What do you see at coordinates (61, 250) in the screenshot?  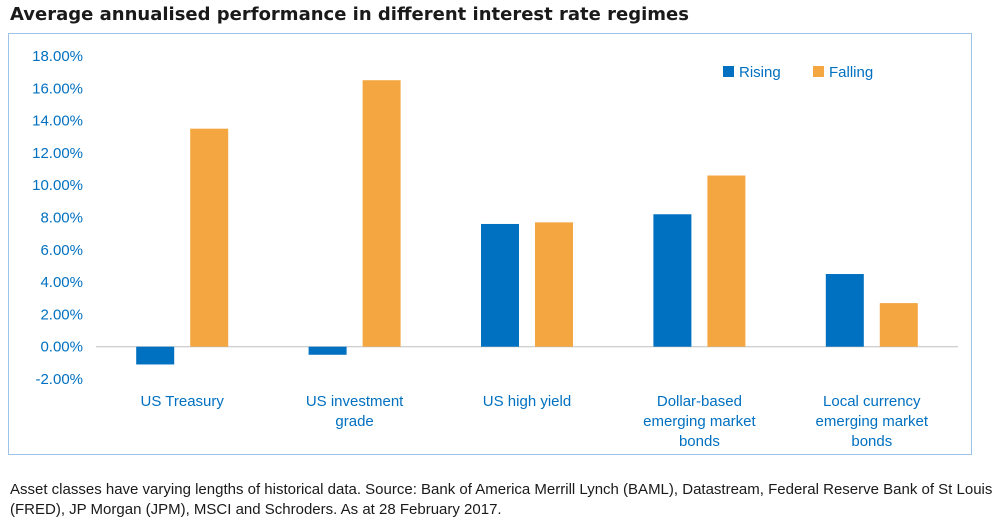 I see `y-tick-label: 6.00%` at bounding box center [61, 250].